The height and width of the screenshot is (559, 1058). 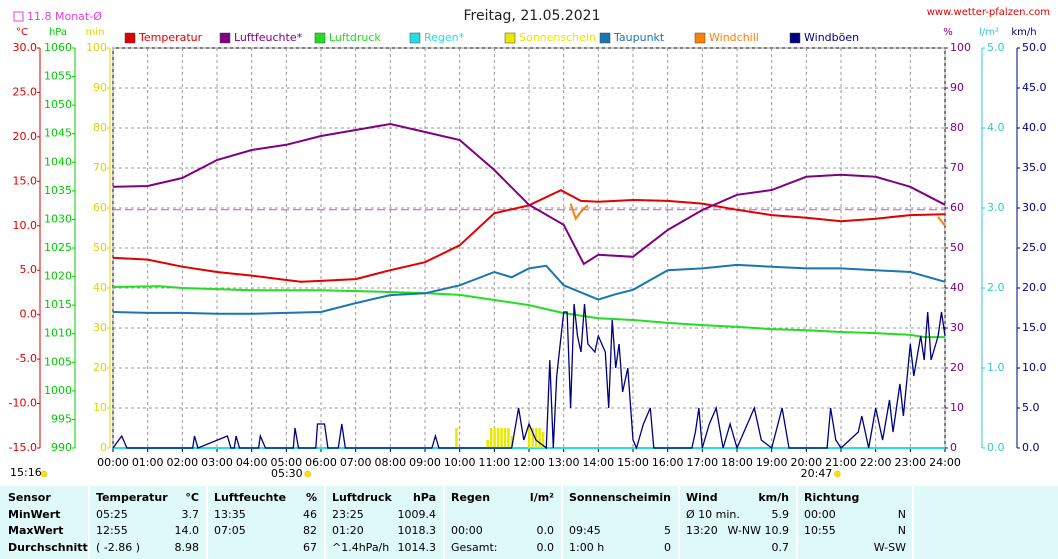 I want to click on axis-unit: hPa, so click(x=58, y=32).